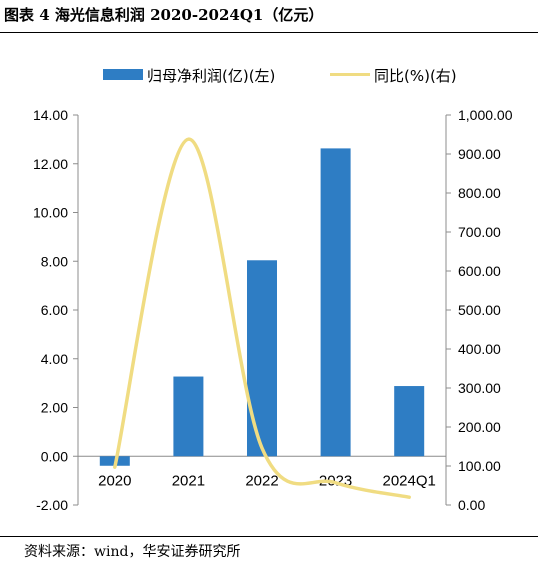  Describe the element at coordinates (123, 74) in the screenshot. I see `legend-swatch-bar` at that location.